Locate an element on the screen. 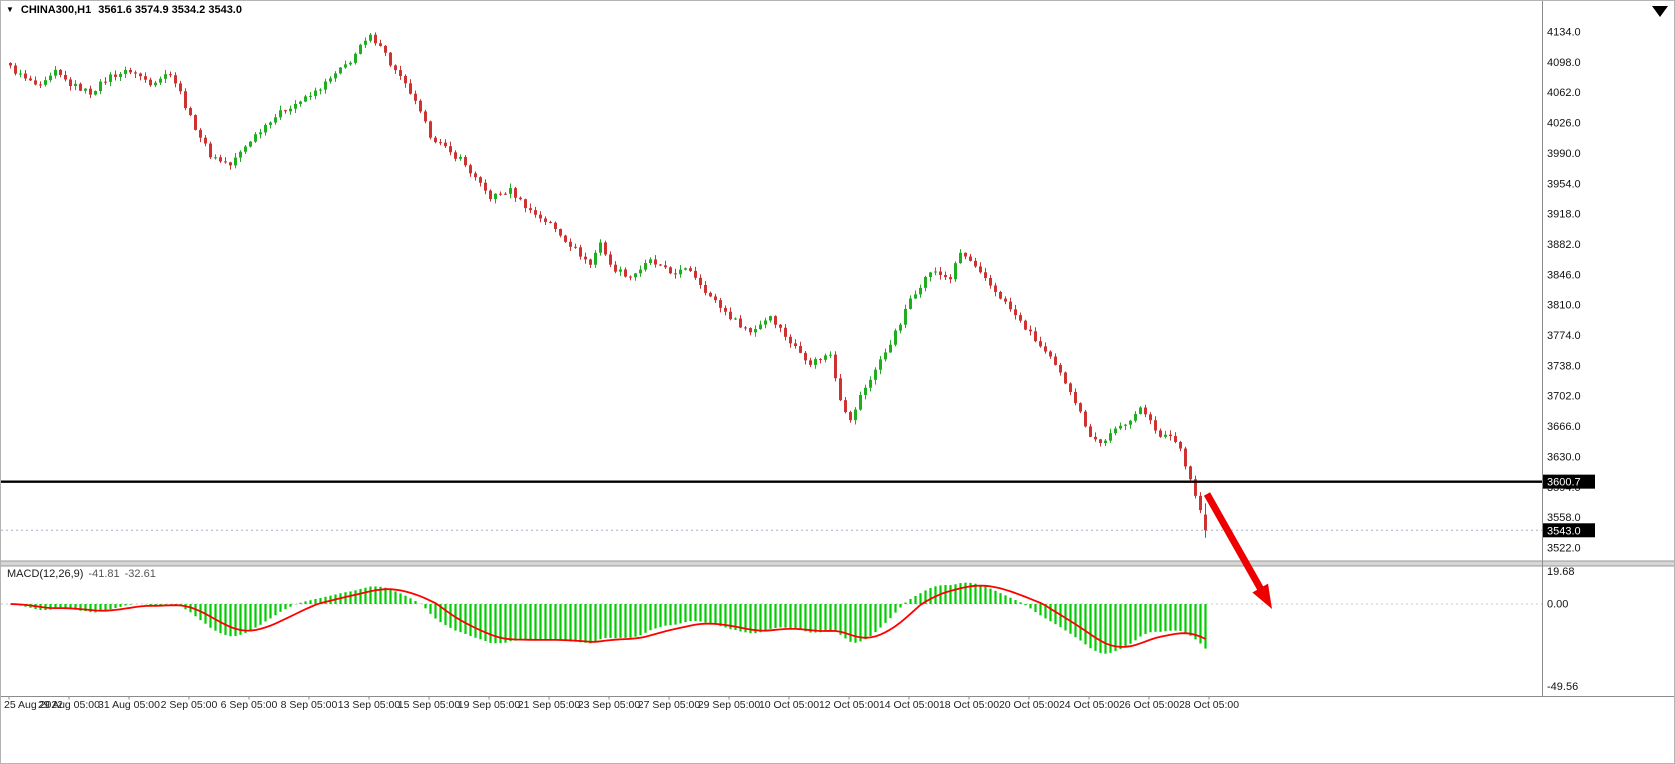  time-tick-label: 18 Oct 05:00 is located at coordinates (969, 705).